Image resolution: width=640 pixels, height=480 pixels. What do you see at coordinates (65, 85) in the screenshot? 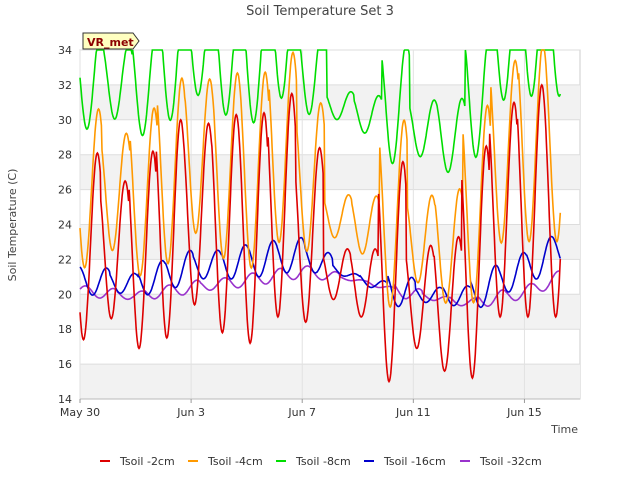
I see `y-tick-label: 32` at bounding box center [65, 85].